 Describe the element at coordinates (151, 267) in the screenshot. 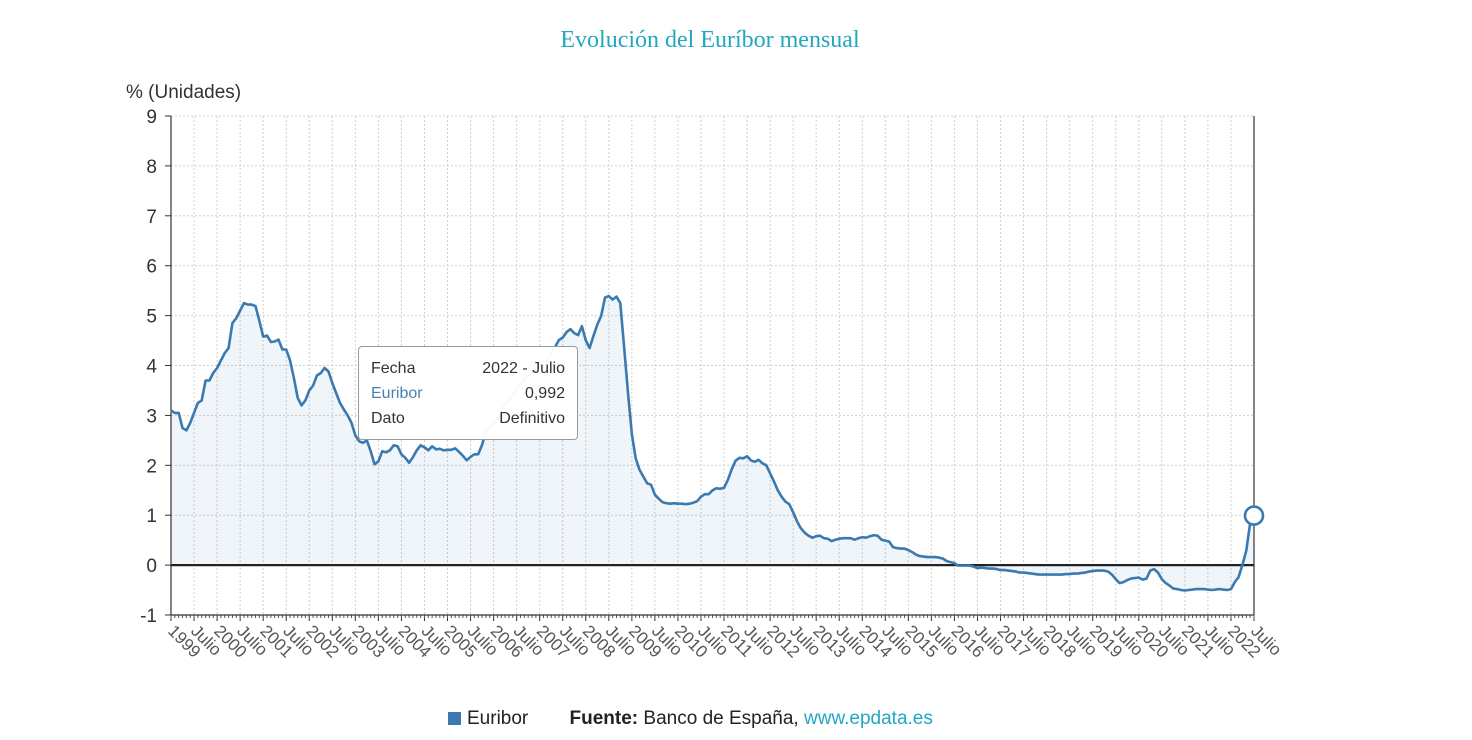

I see `y-tick-label: 6` at that location.